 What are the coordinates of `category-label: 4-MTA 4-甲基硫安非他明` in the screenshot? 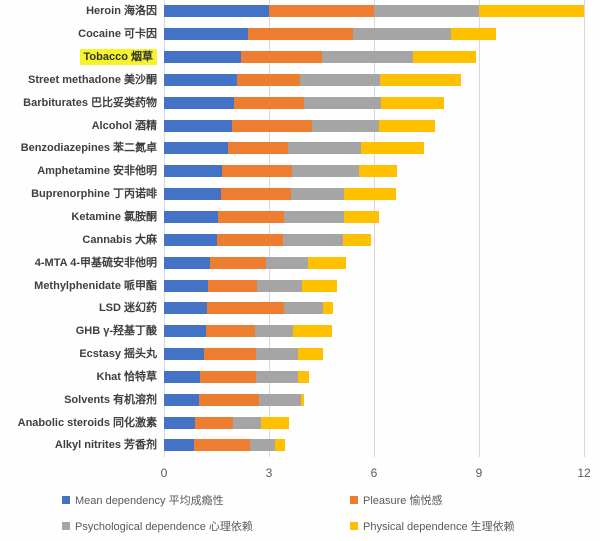 It's located at (82, 263).